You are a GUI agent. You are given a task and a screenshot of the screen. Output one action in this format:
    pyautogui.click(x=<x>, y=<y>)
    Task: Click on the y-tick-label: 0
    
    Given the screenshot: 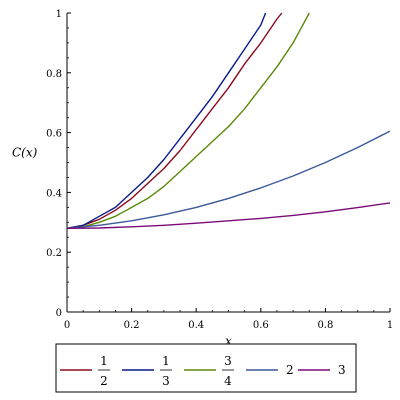 What is the action you would take?
    pyautogui.click(x=59, y=313)
    